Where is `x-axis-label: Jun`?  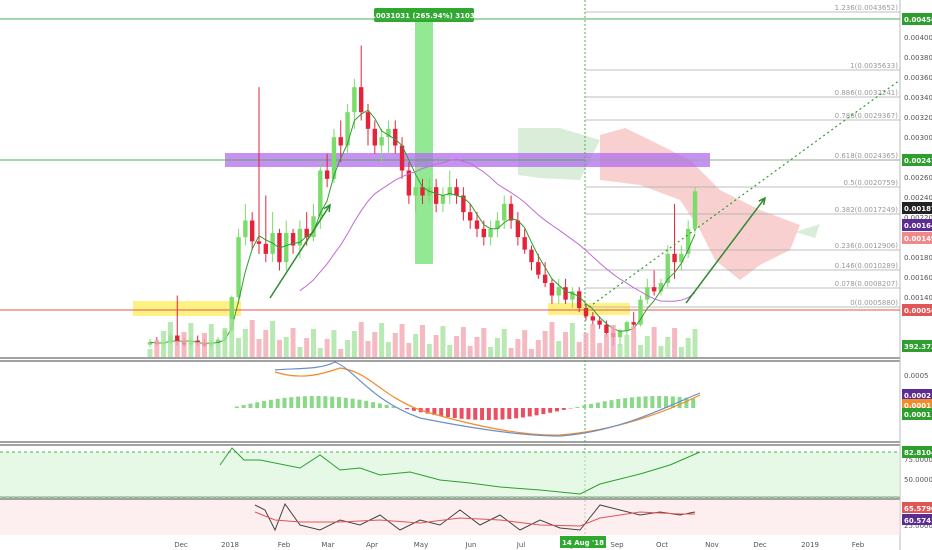 x-axis-label: Jun is located at coordinates (471, 545).